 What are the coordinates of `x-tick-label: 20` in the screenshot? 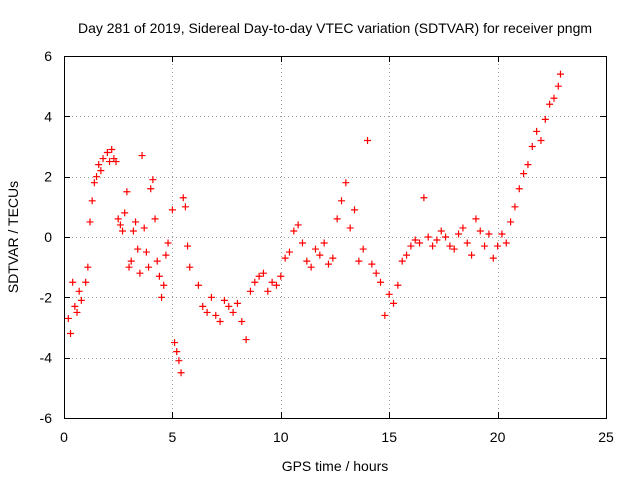 It's located at (498, 437).